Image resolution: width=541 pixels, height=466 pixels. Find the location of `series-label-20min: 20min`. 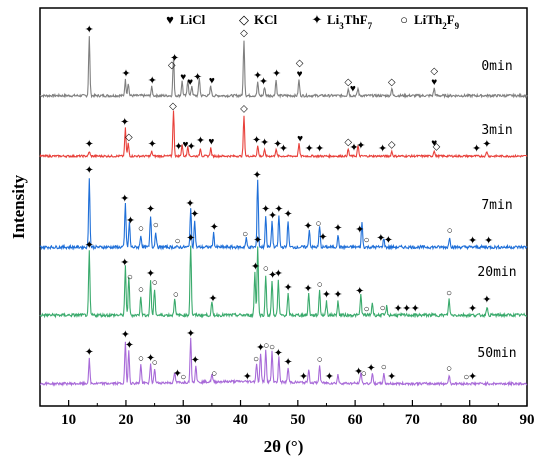

series-label-20min: 20min is located at coordinates (496, 272).